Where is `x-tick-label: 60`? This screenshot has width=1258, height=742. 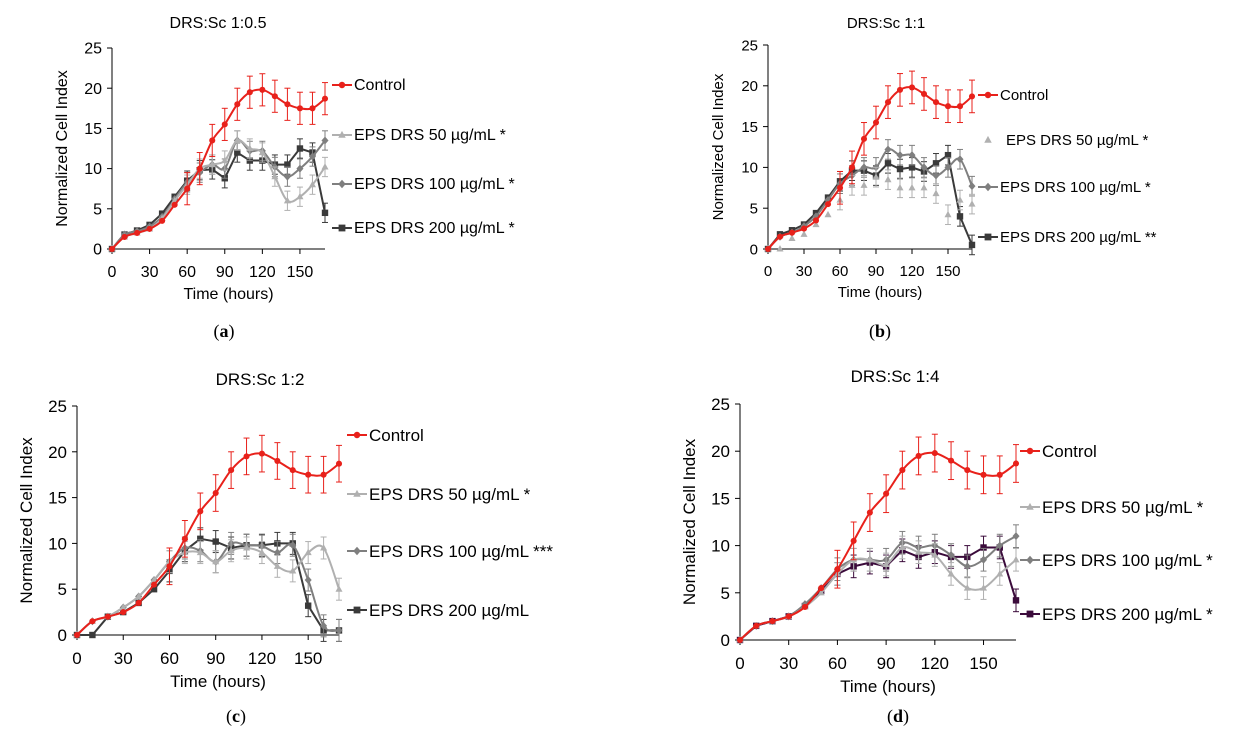 x-tick-label: 60 is located at coordinates (187, 272).